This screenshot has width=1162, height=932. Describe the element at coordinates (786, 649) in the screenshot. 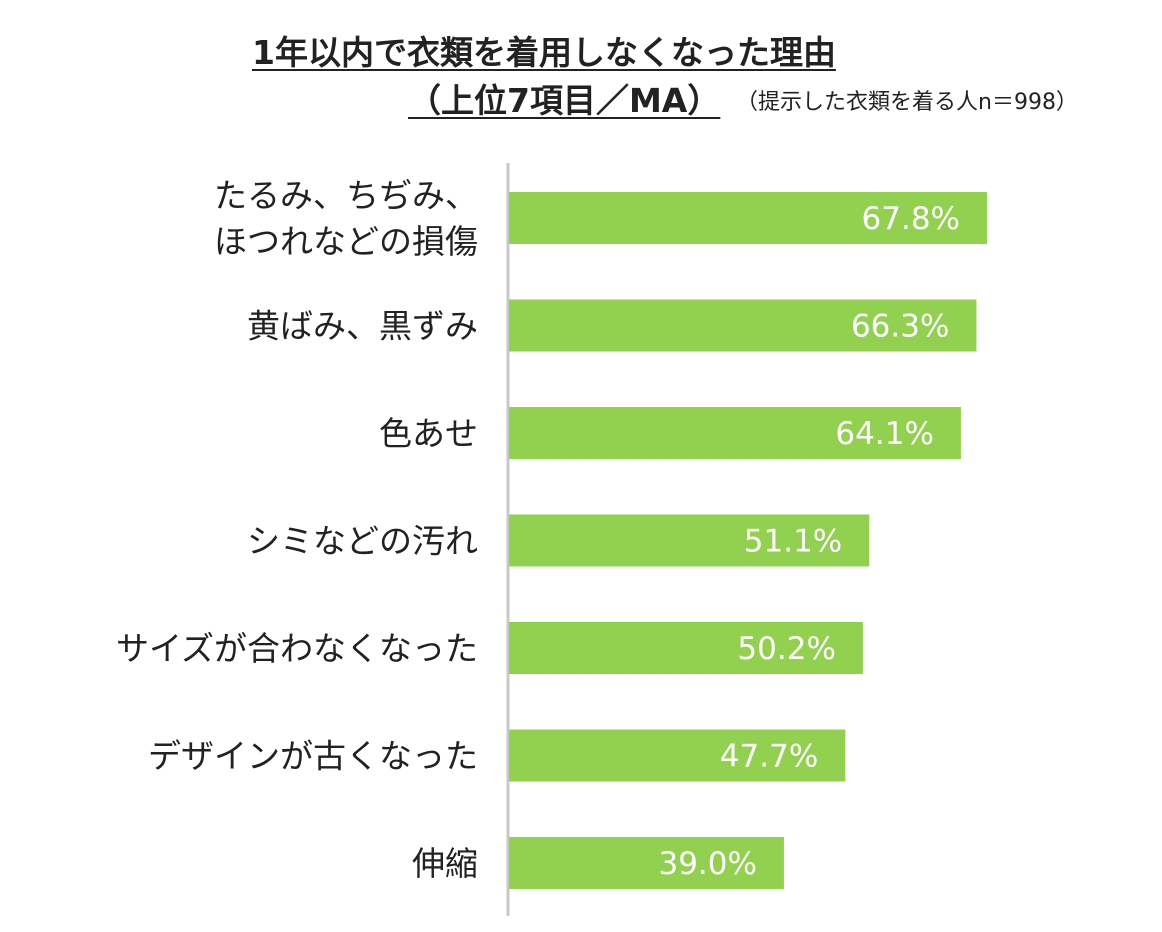

I see `data-label-4: 50.2%` at that location.